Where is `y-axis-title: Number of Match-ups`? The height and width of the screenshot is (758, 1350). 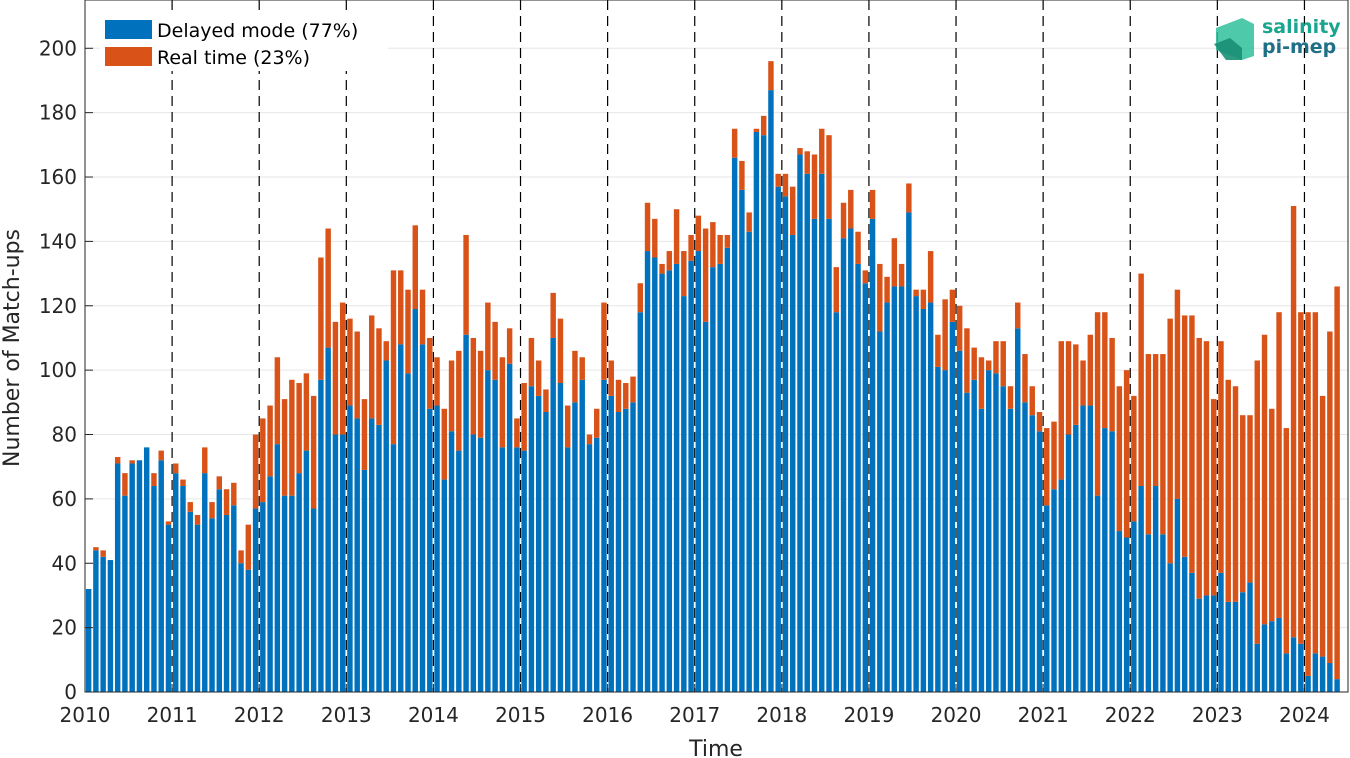 y-axis-title: Number of Match-ups is located at coordinates (12, 348).